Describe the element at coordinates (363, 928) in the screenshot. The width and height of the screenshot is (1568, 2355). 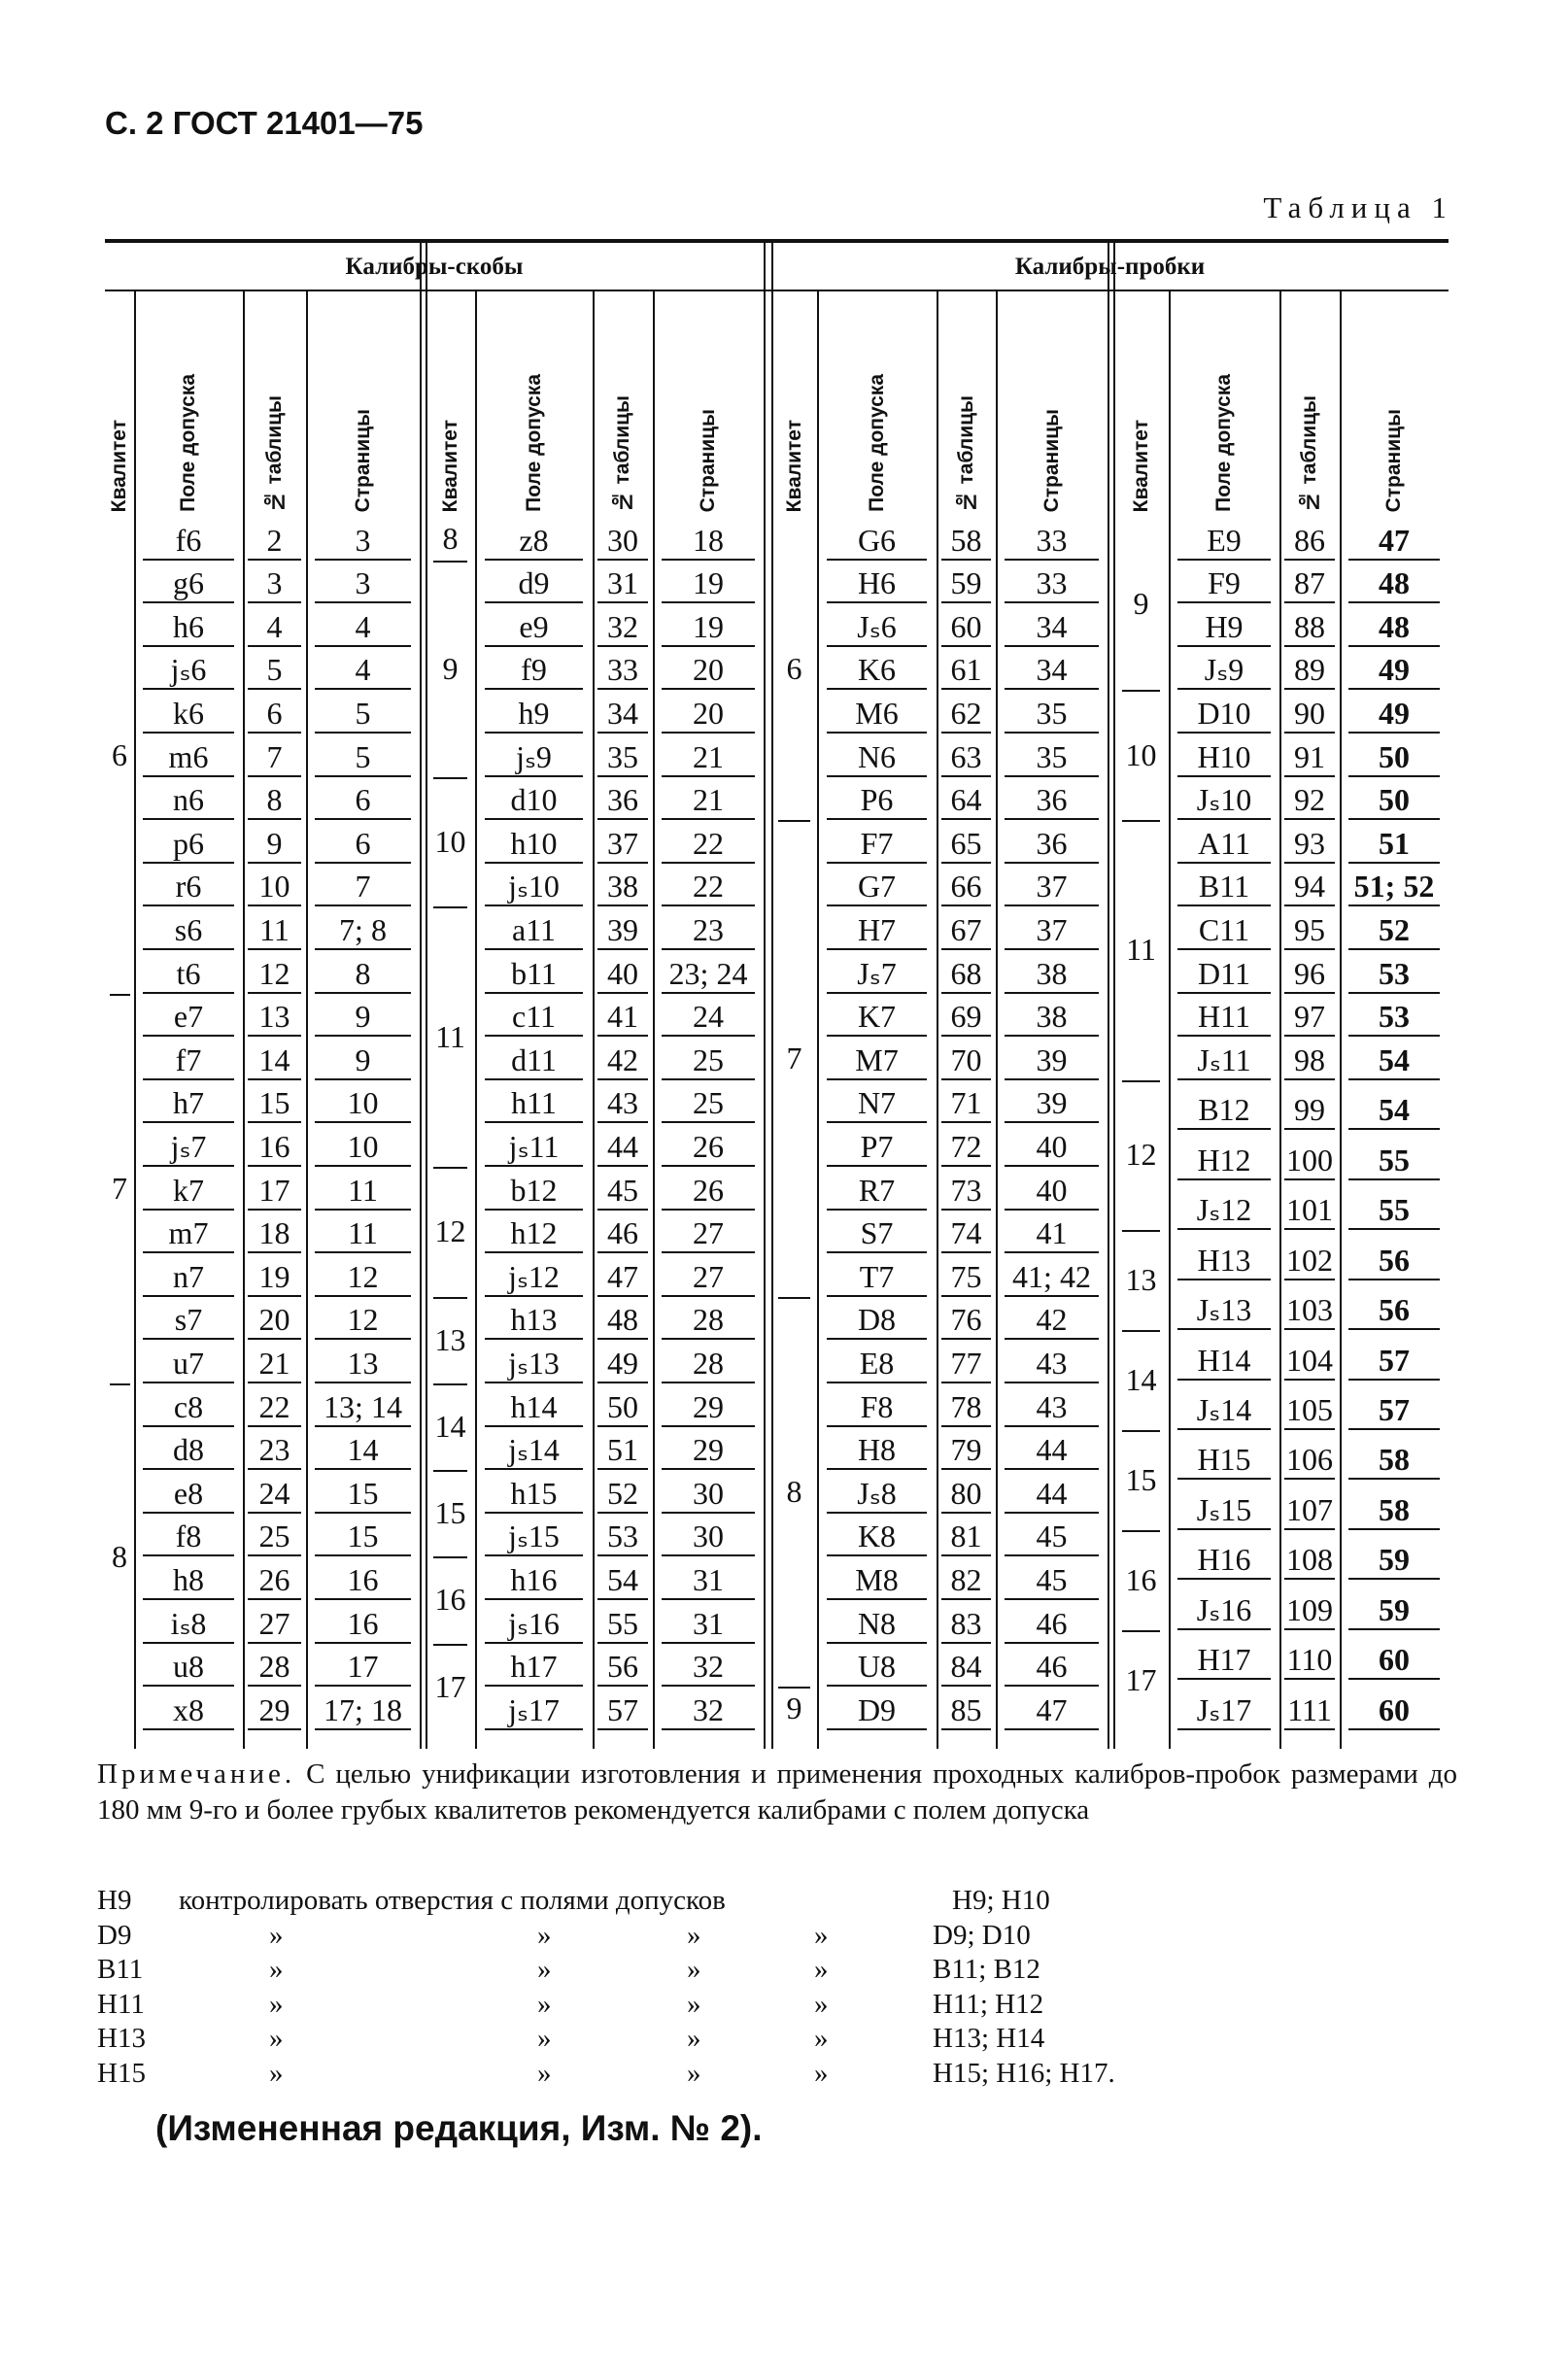
I see `page-numbers: 7; 8` at that location.